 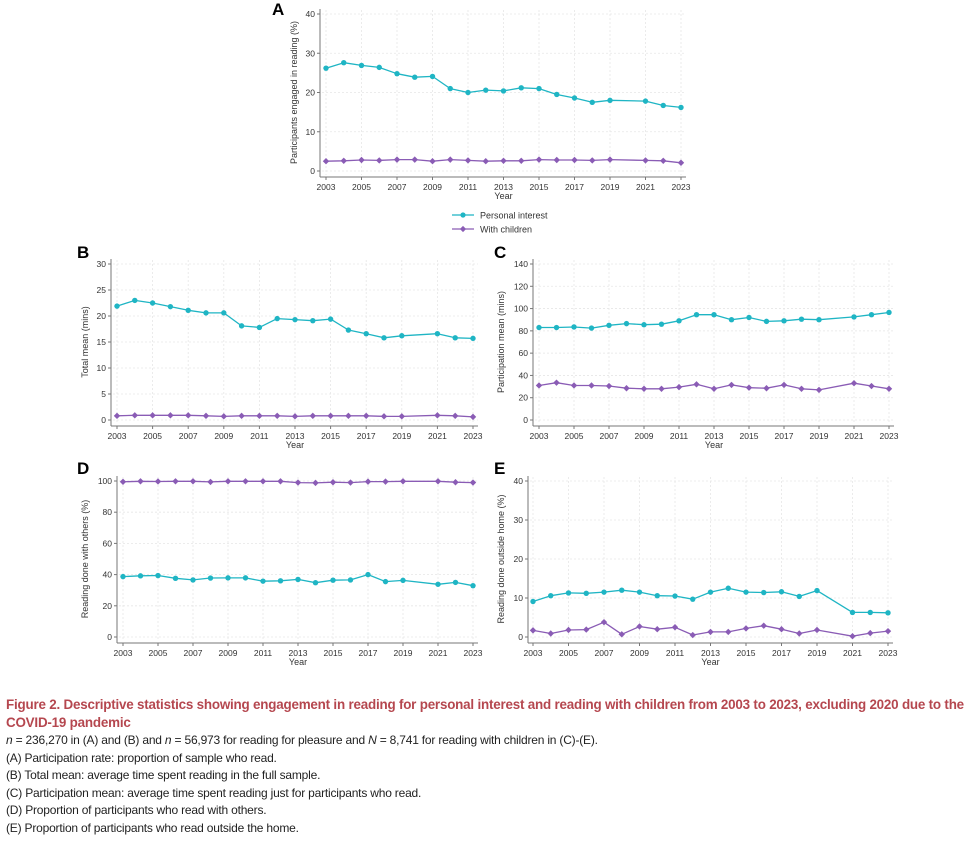 I want to click on y-axis-title: Participation mean (mins), so click(x=501, y=342).